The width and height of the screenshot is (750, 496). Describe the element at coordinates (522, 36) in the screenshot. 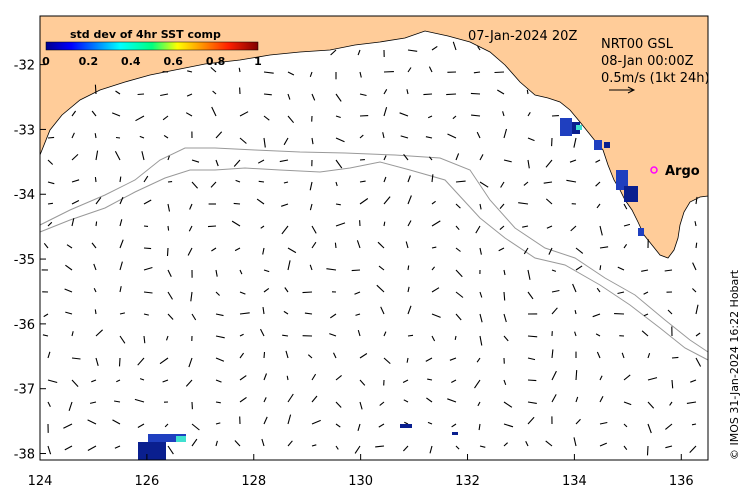

I see `date-label: 07-Jan-2024 20Z` at that location.